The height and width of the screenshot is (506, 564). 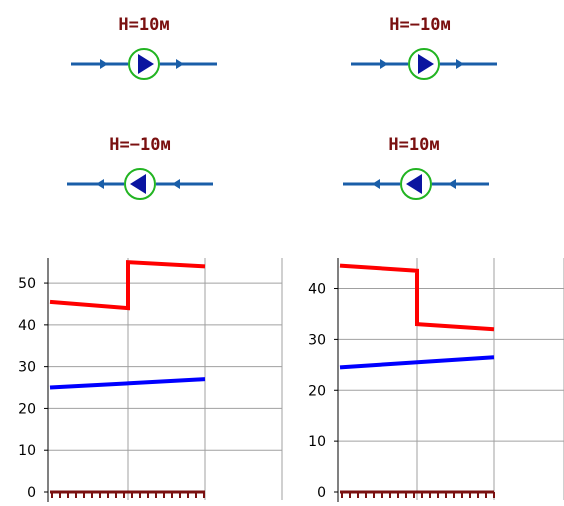 I want to click on pump-4: H=10м, so click(x=416, y=167).